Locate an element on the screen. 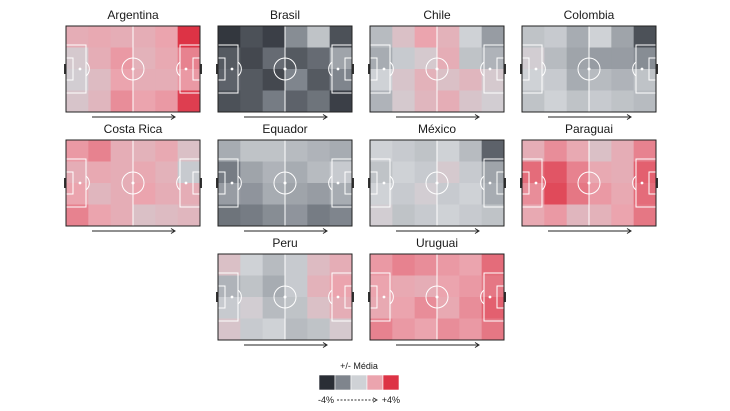 This screenshot has height=411, width=730. team-panel-colombia: Colombia is located at coordinates (589, 64).